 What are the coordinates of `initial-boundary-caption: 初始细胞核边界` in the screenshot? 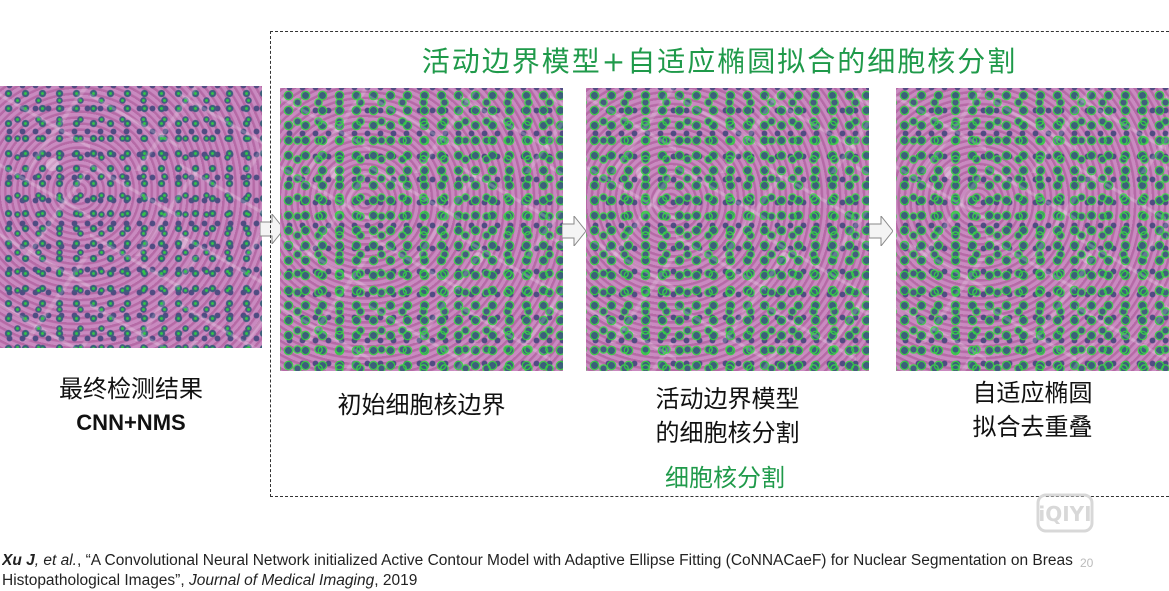 It's located at (421, 405).